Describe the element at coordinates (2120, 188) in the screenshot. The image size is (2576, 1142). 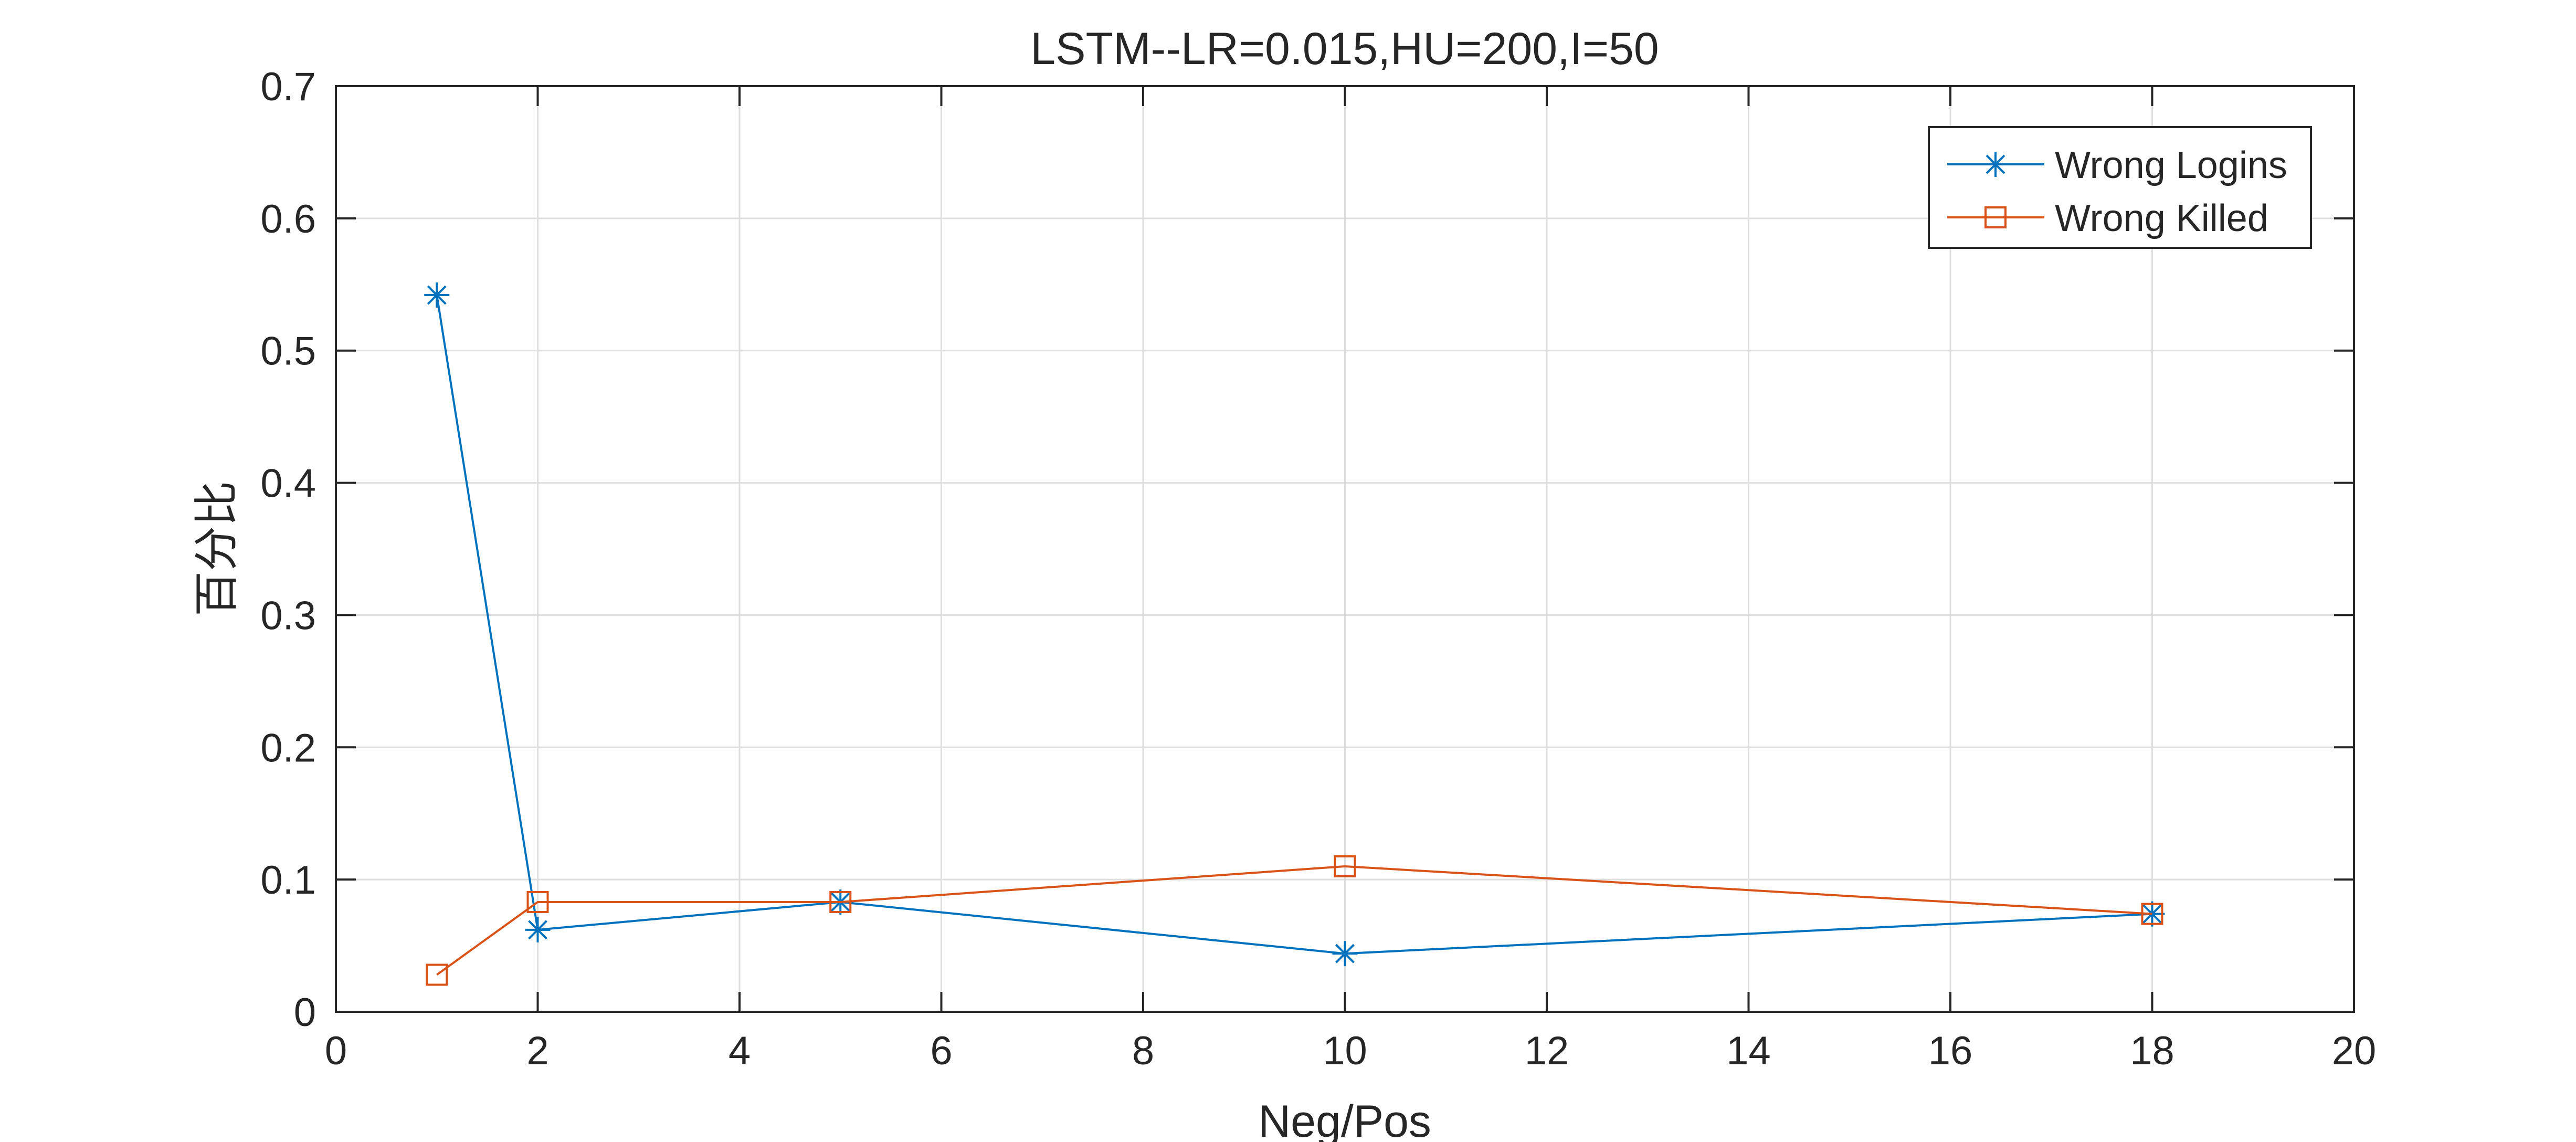
I see `legend: Wrong Logins Wrong Killed` at that location.